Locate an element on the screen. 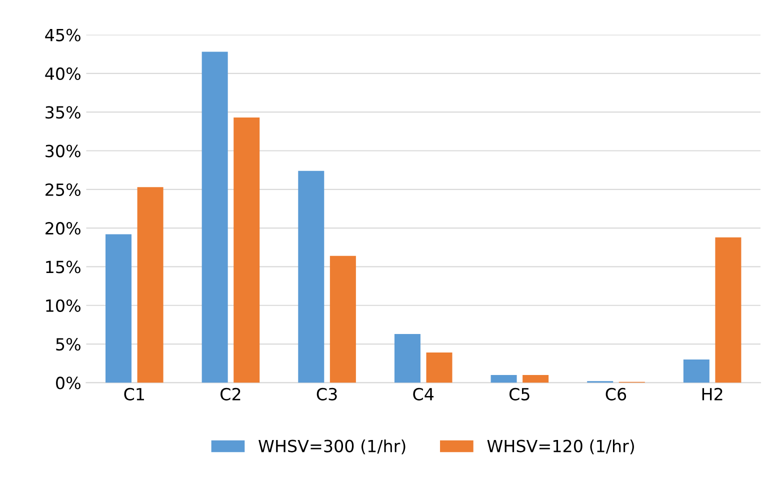  x-tick-label: H2 is located at coordinates (712, 394).